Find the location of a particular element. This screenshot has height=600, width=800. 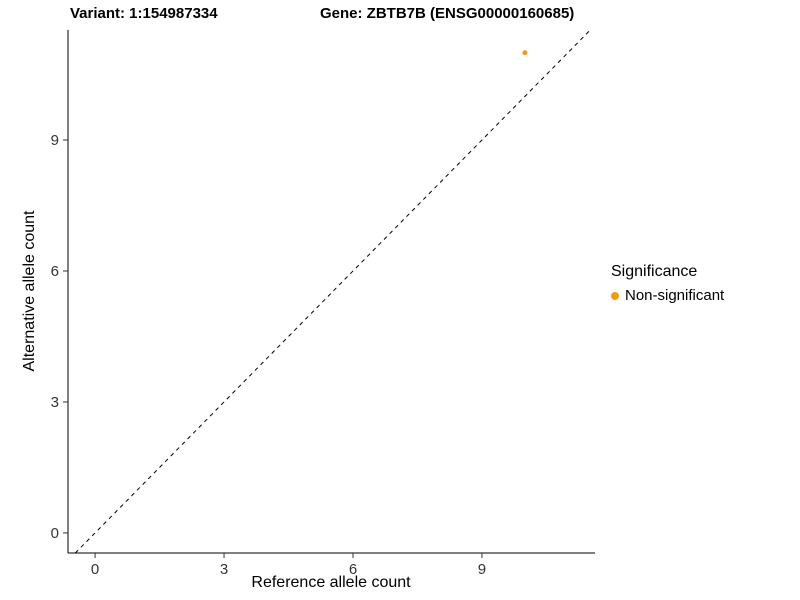

y-tick-label: 3 is located at coordinates (55, 402).